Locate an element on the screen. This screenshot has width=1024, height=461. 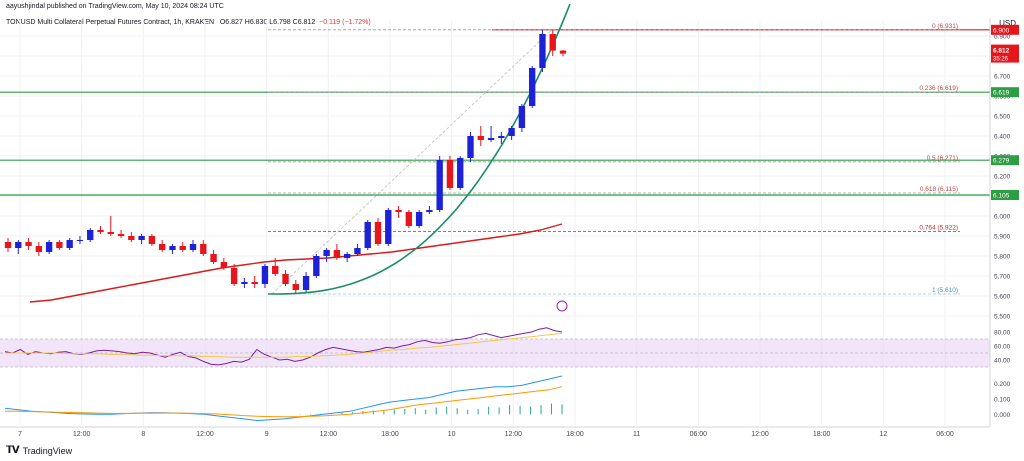
price-tick-label: 5.500 is located at coordinates (1002, 317).